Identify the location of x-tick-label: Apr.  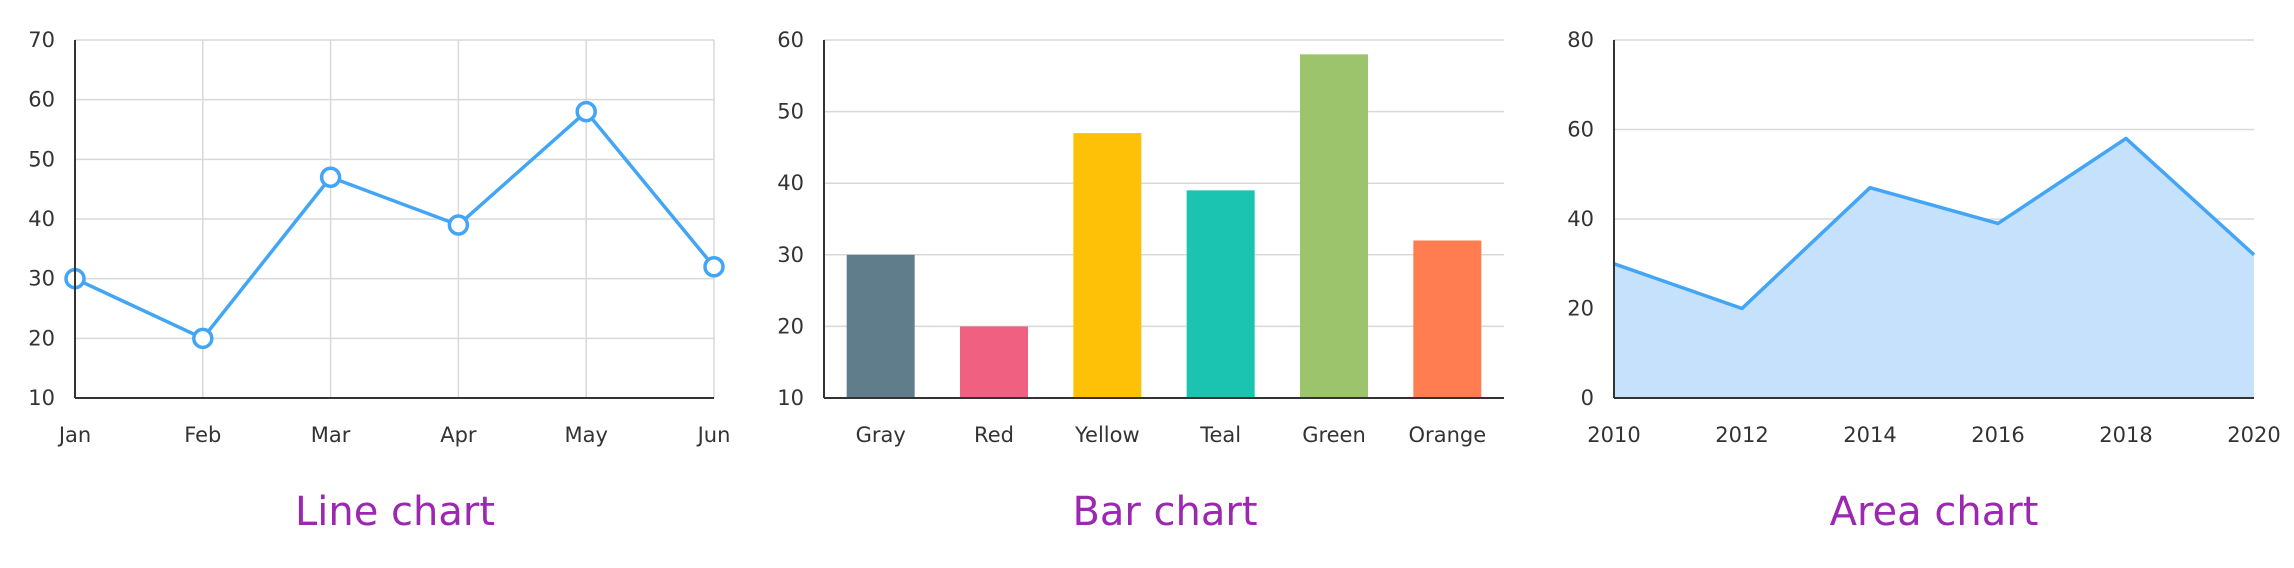
(458, 435).